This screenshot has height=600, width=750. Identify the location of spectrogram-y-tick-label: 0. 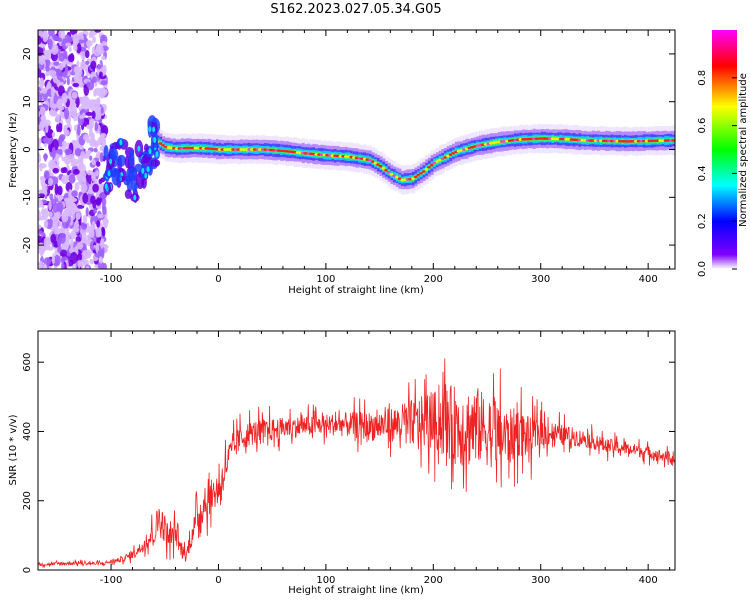
(27, 149).